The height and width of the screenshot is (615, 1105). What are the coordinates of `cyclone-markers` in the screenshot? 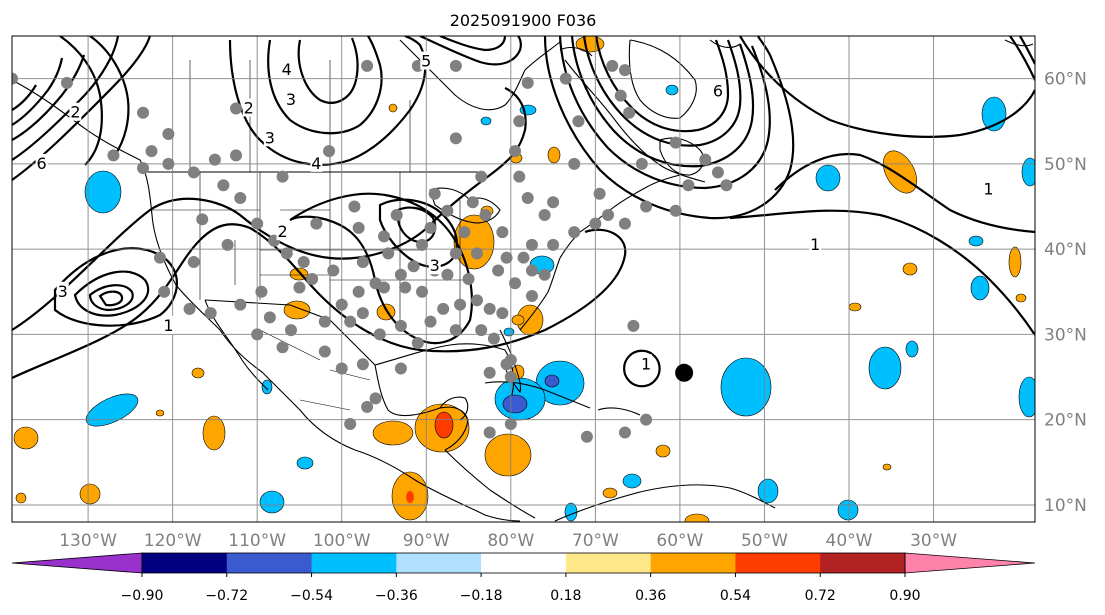 It's located at (658, 368).